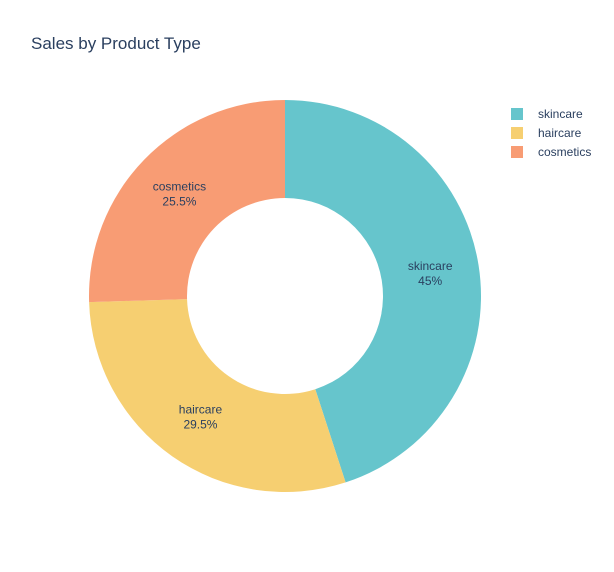  Describe the element at coordinates (560, 114) in the screenshot. I see `legend-label: skincare` at that location.